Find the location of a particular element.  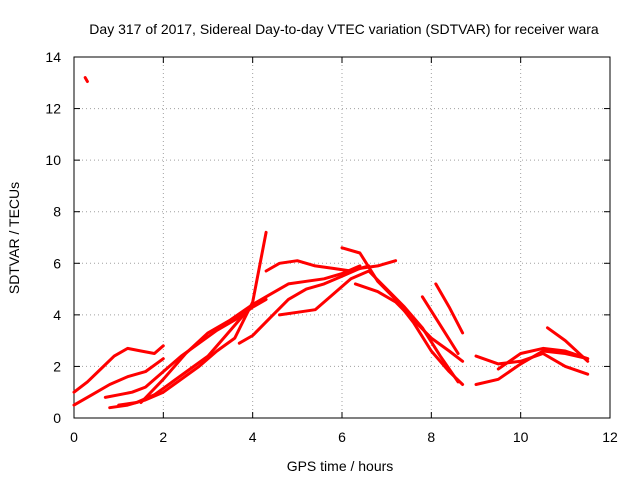

y-tick-label: 2 is located at coordinates (57, 366).